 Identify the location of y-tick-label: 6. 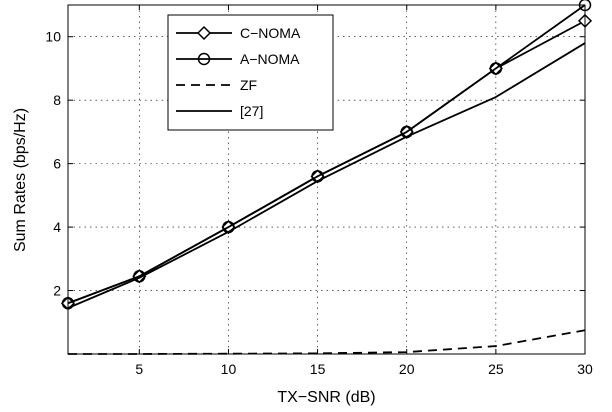
(57, 164).